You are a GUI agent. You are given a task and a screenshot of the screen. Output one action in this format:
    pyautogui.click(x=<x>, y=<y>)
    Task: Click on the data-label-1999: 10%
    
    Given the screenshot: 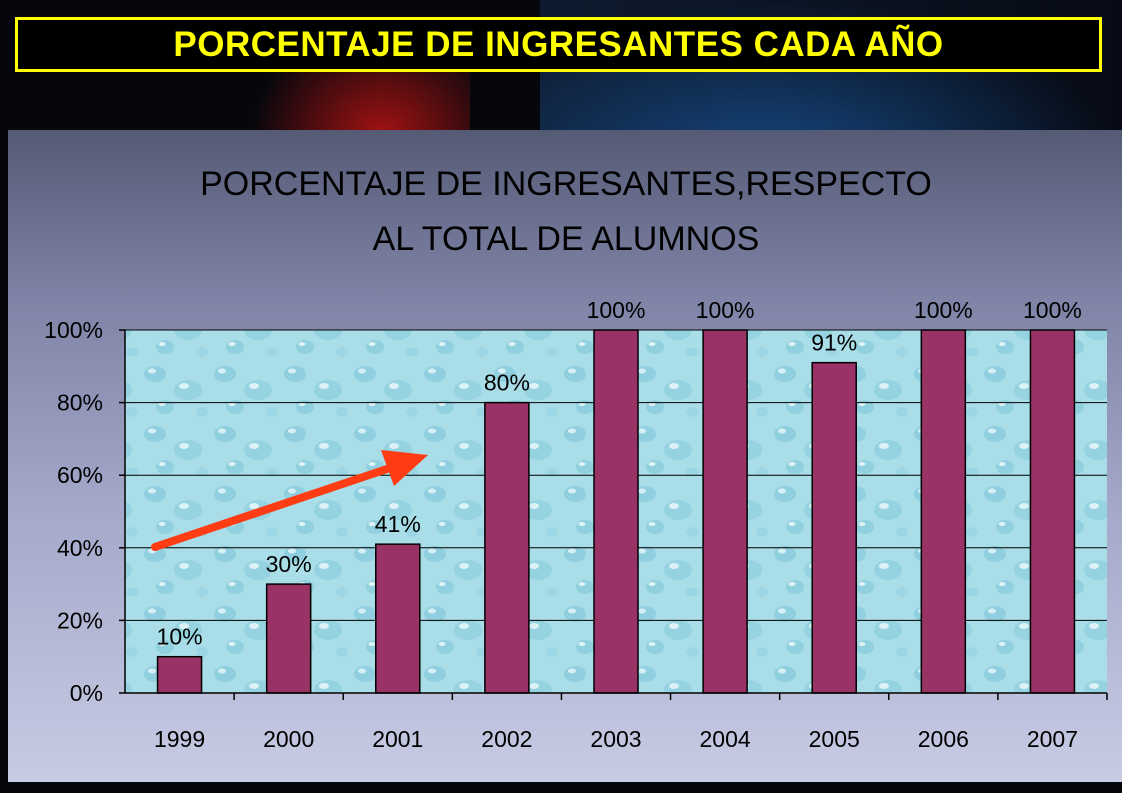 What is the action you would take?
    pyautogui.click(x=180, y=637)
    